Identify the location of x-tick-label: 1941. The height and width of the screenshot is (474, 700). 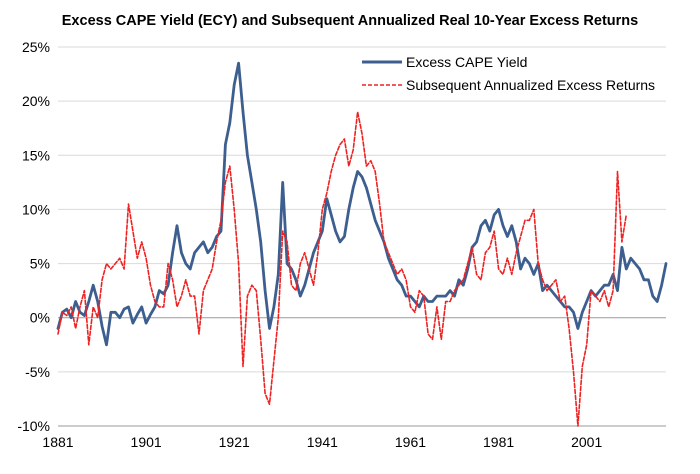
(322, 442).